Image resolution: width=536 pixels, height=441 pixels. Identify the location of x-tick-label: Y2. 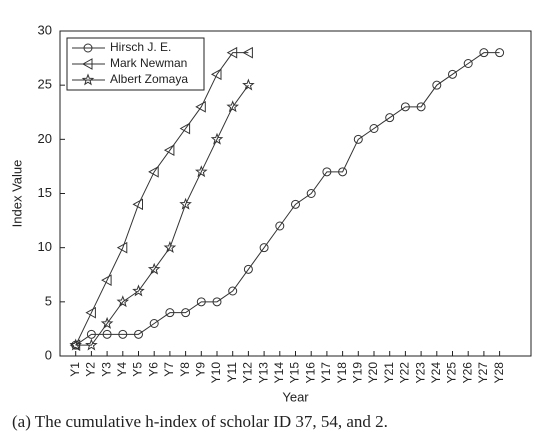
(91, 369).